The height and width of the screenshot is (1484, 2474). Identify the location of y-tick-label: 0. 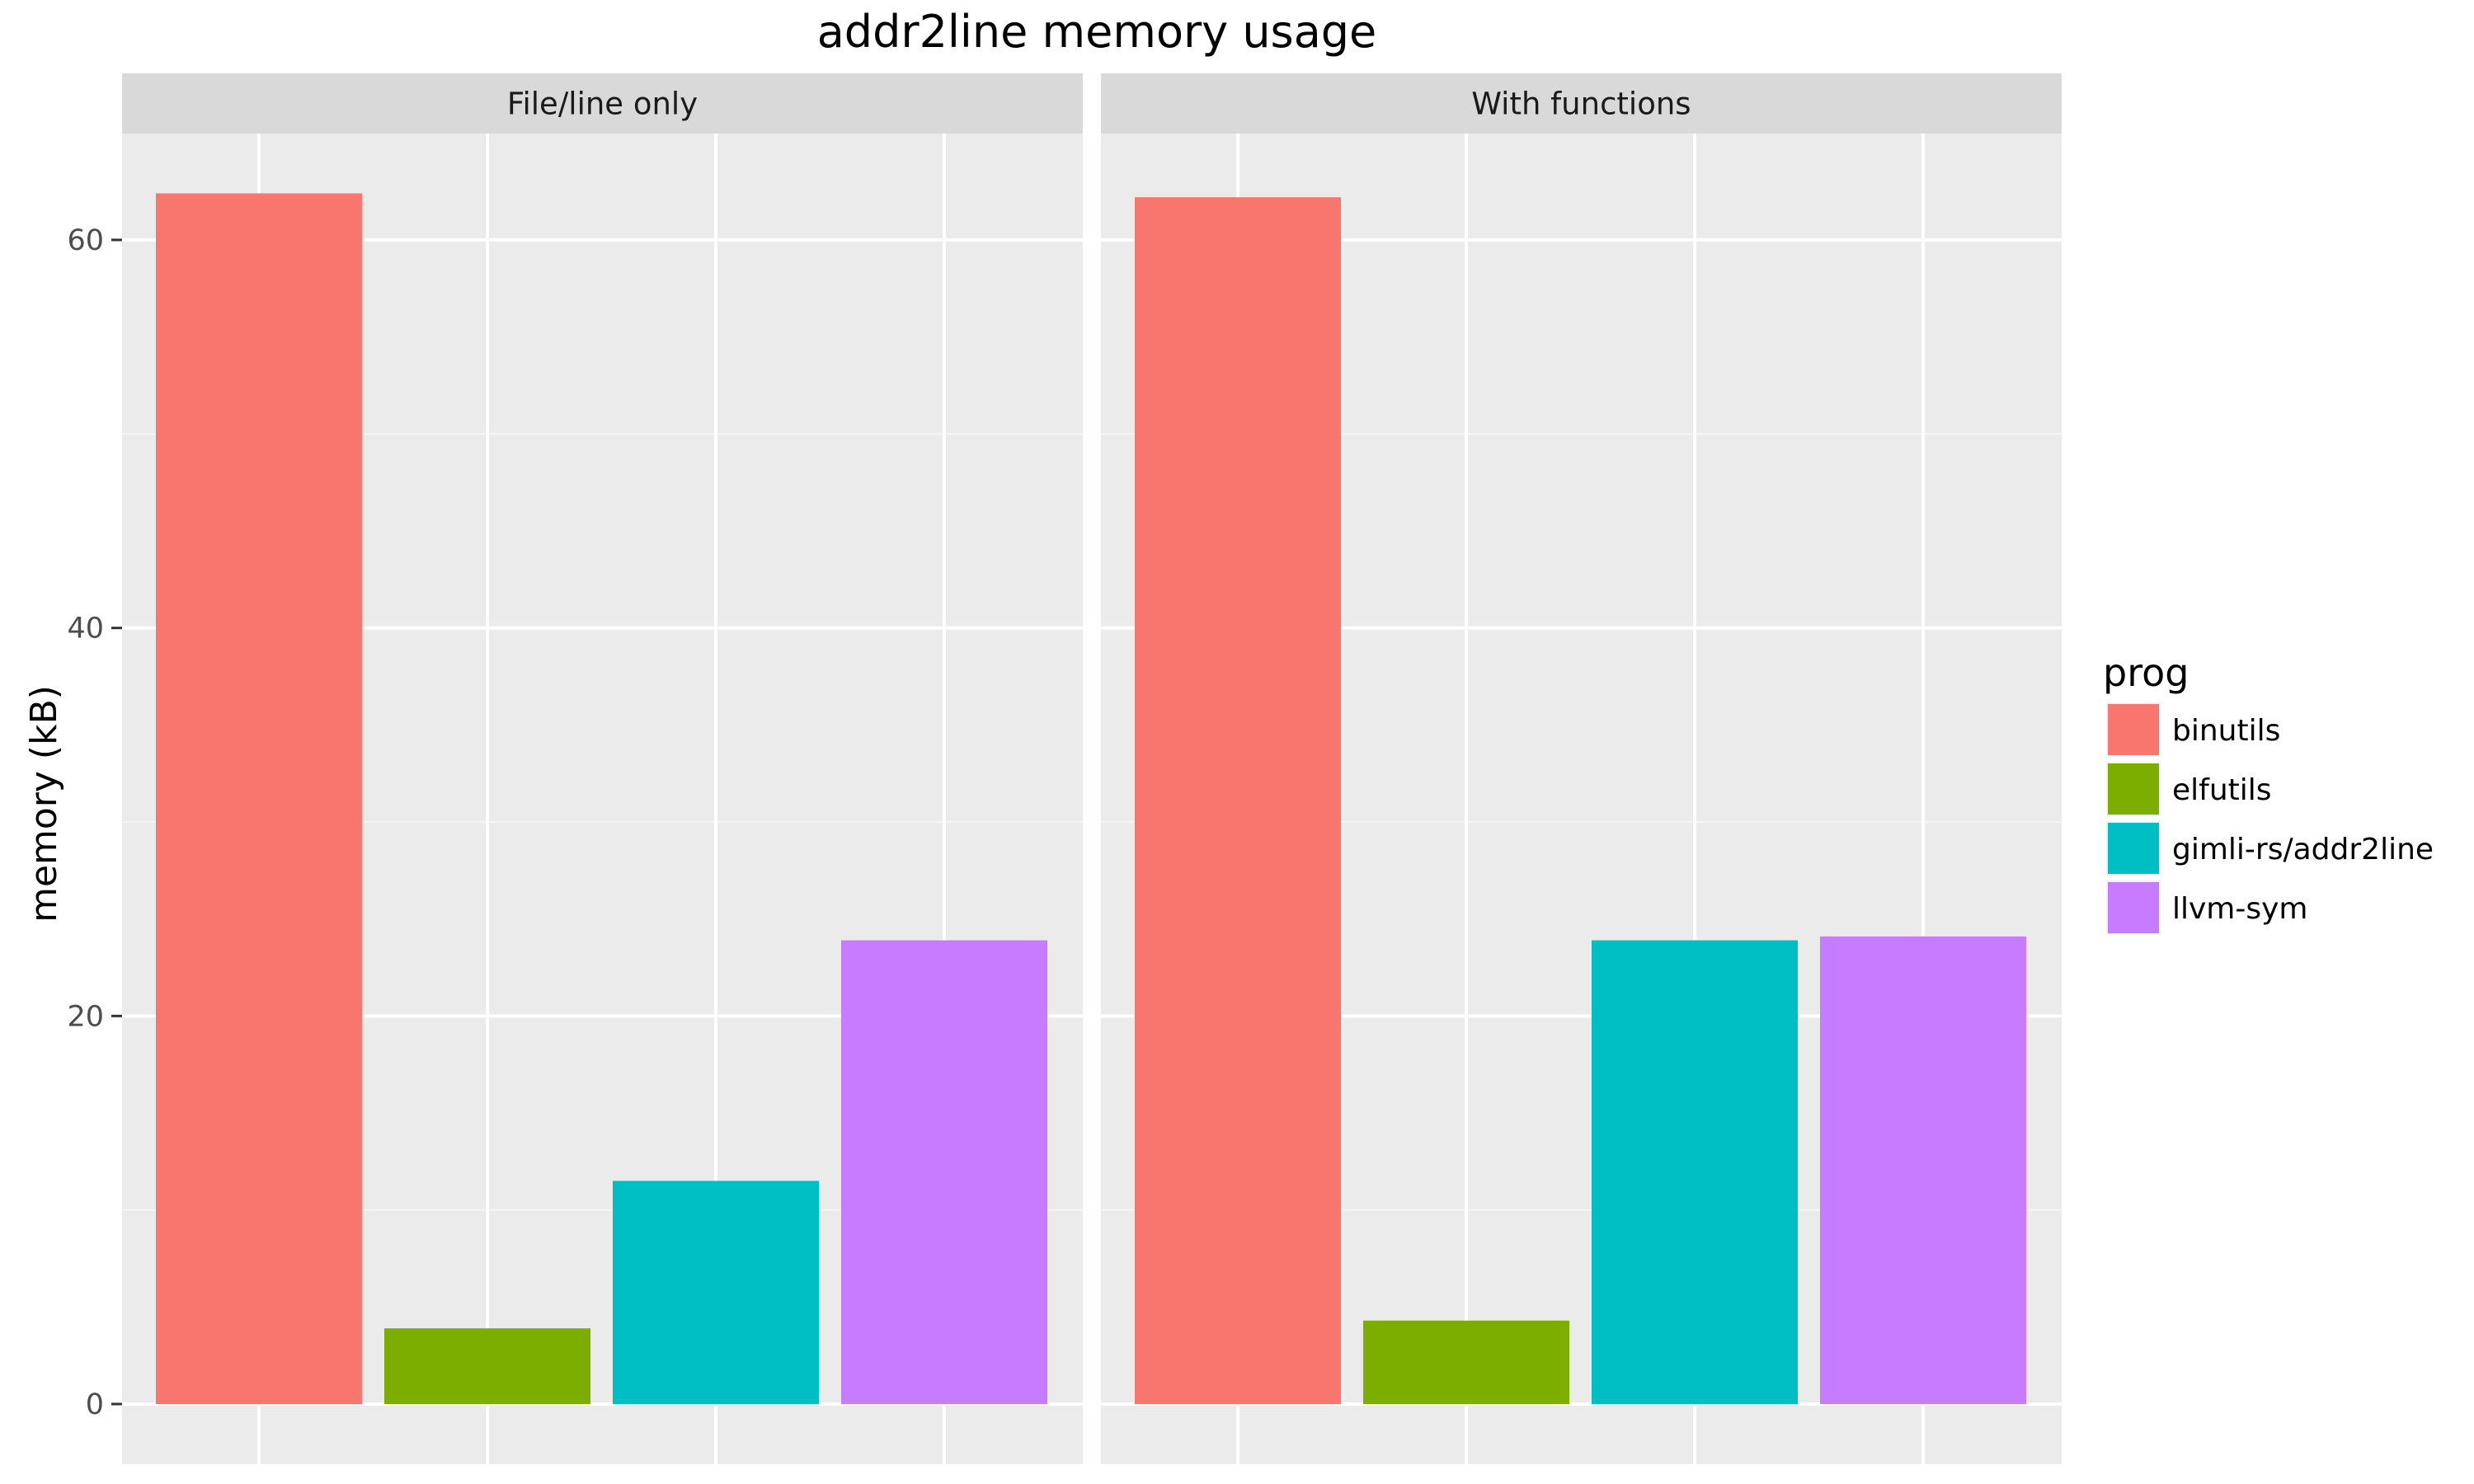
(95, 1404).